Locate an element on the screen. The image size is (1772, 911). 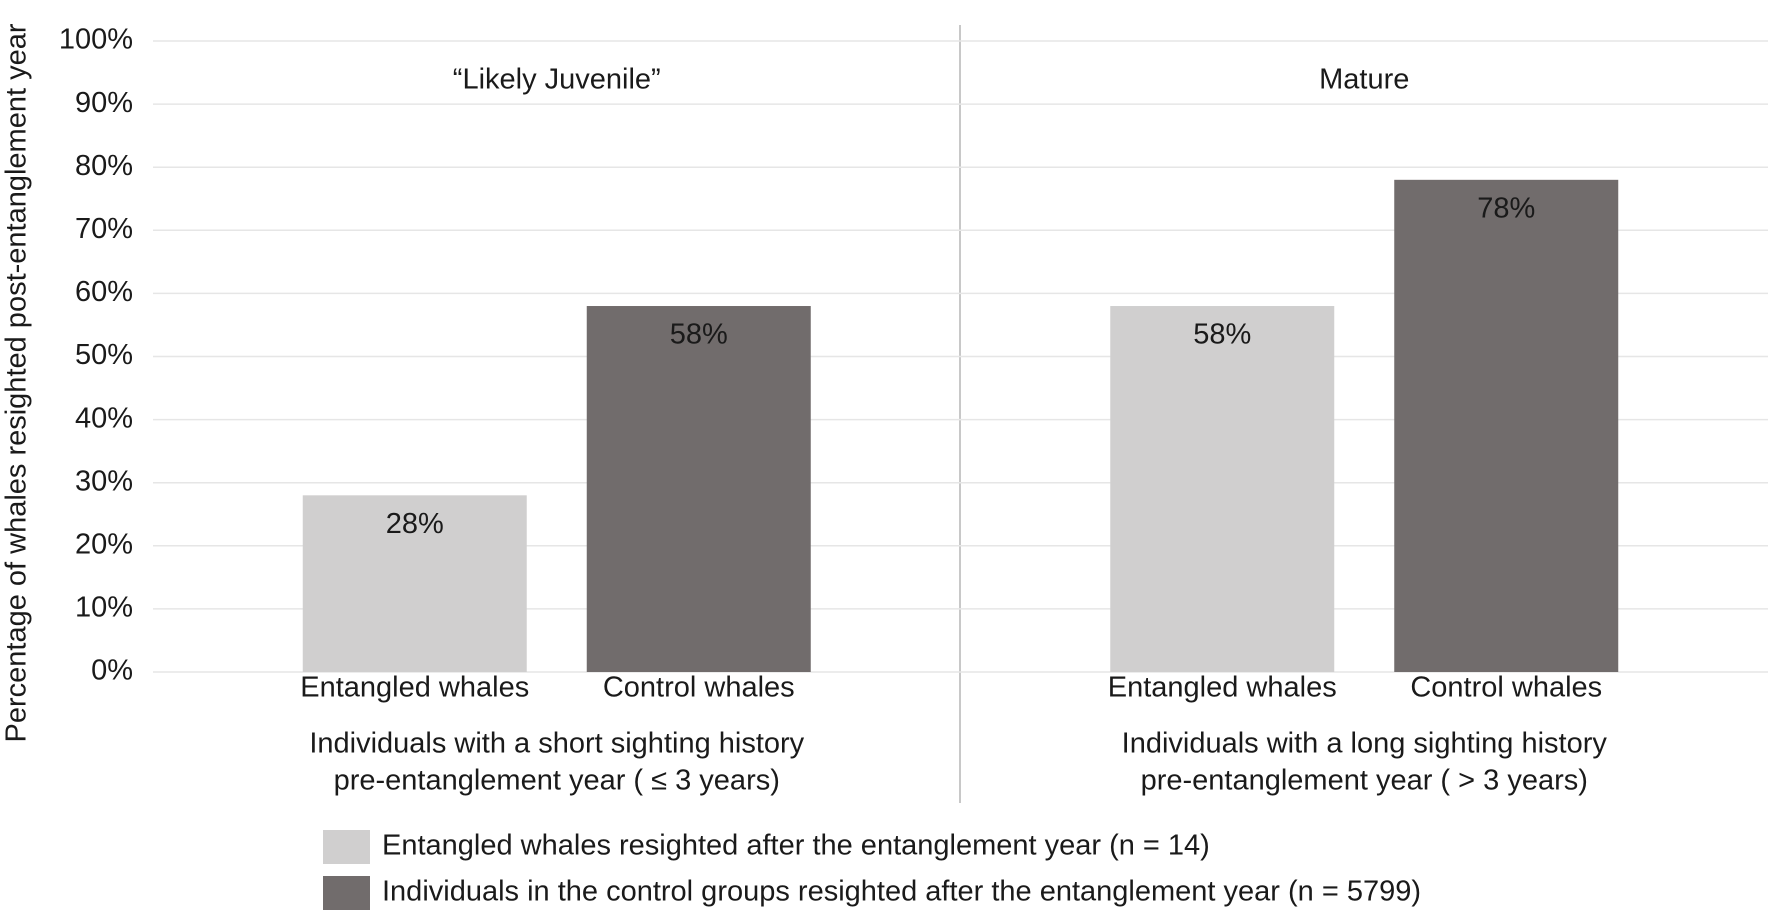
y-tick-label: 50% is located at coordinates (104, 355).